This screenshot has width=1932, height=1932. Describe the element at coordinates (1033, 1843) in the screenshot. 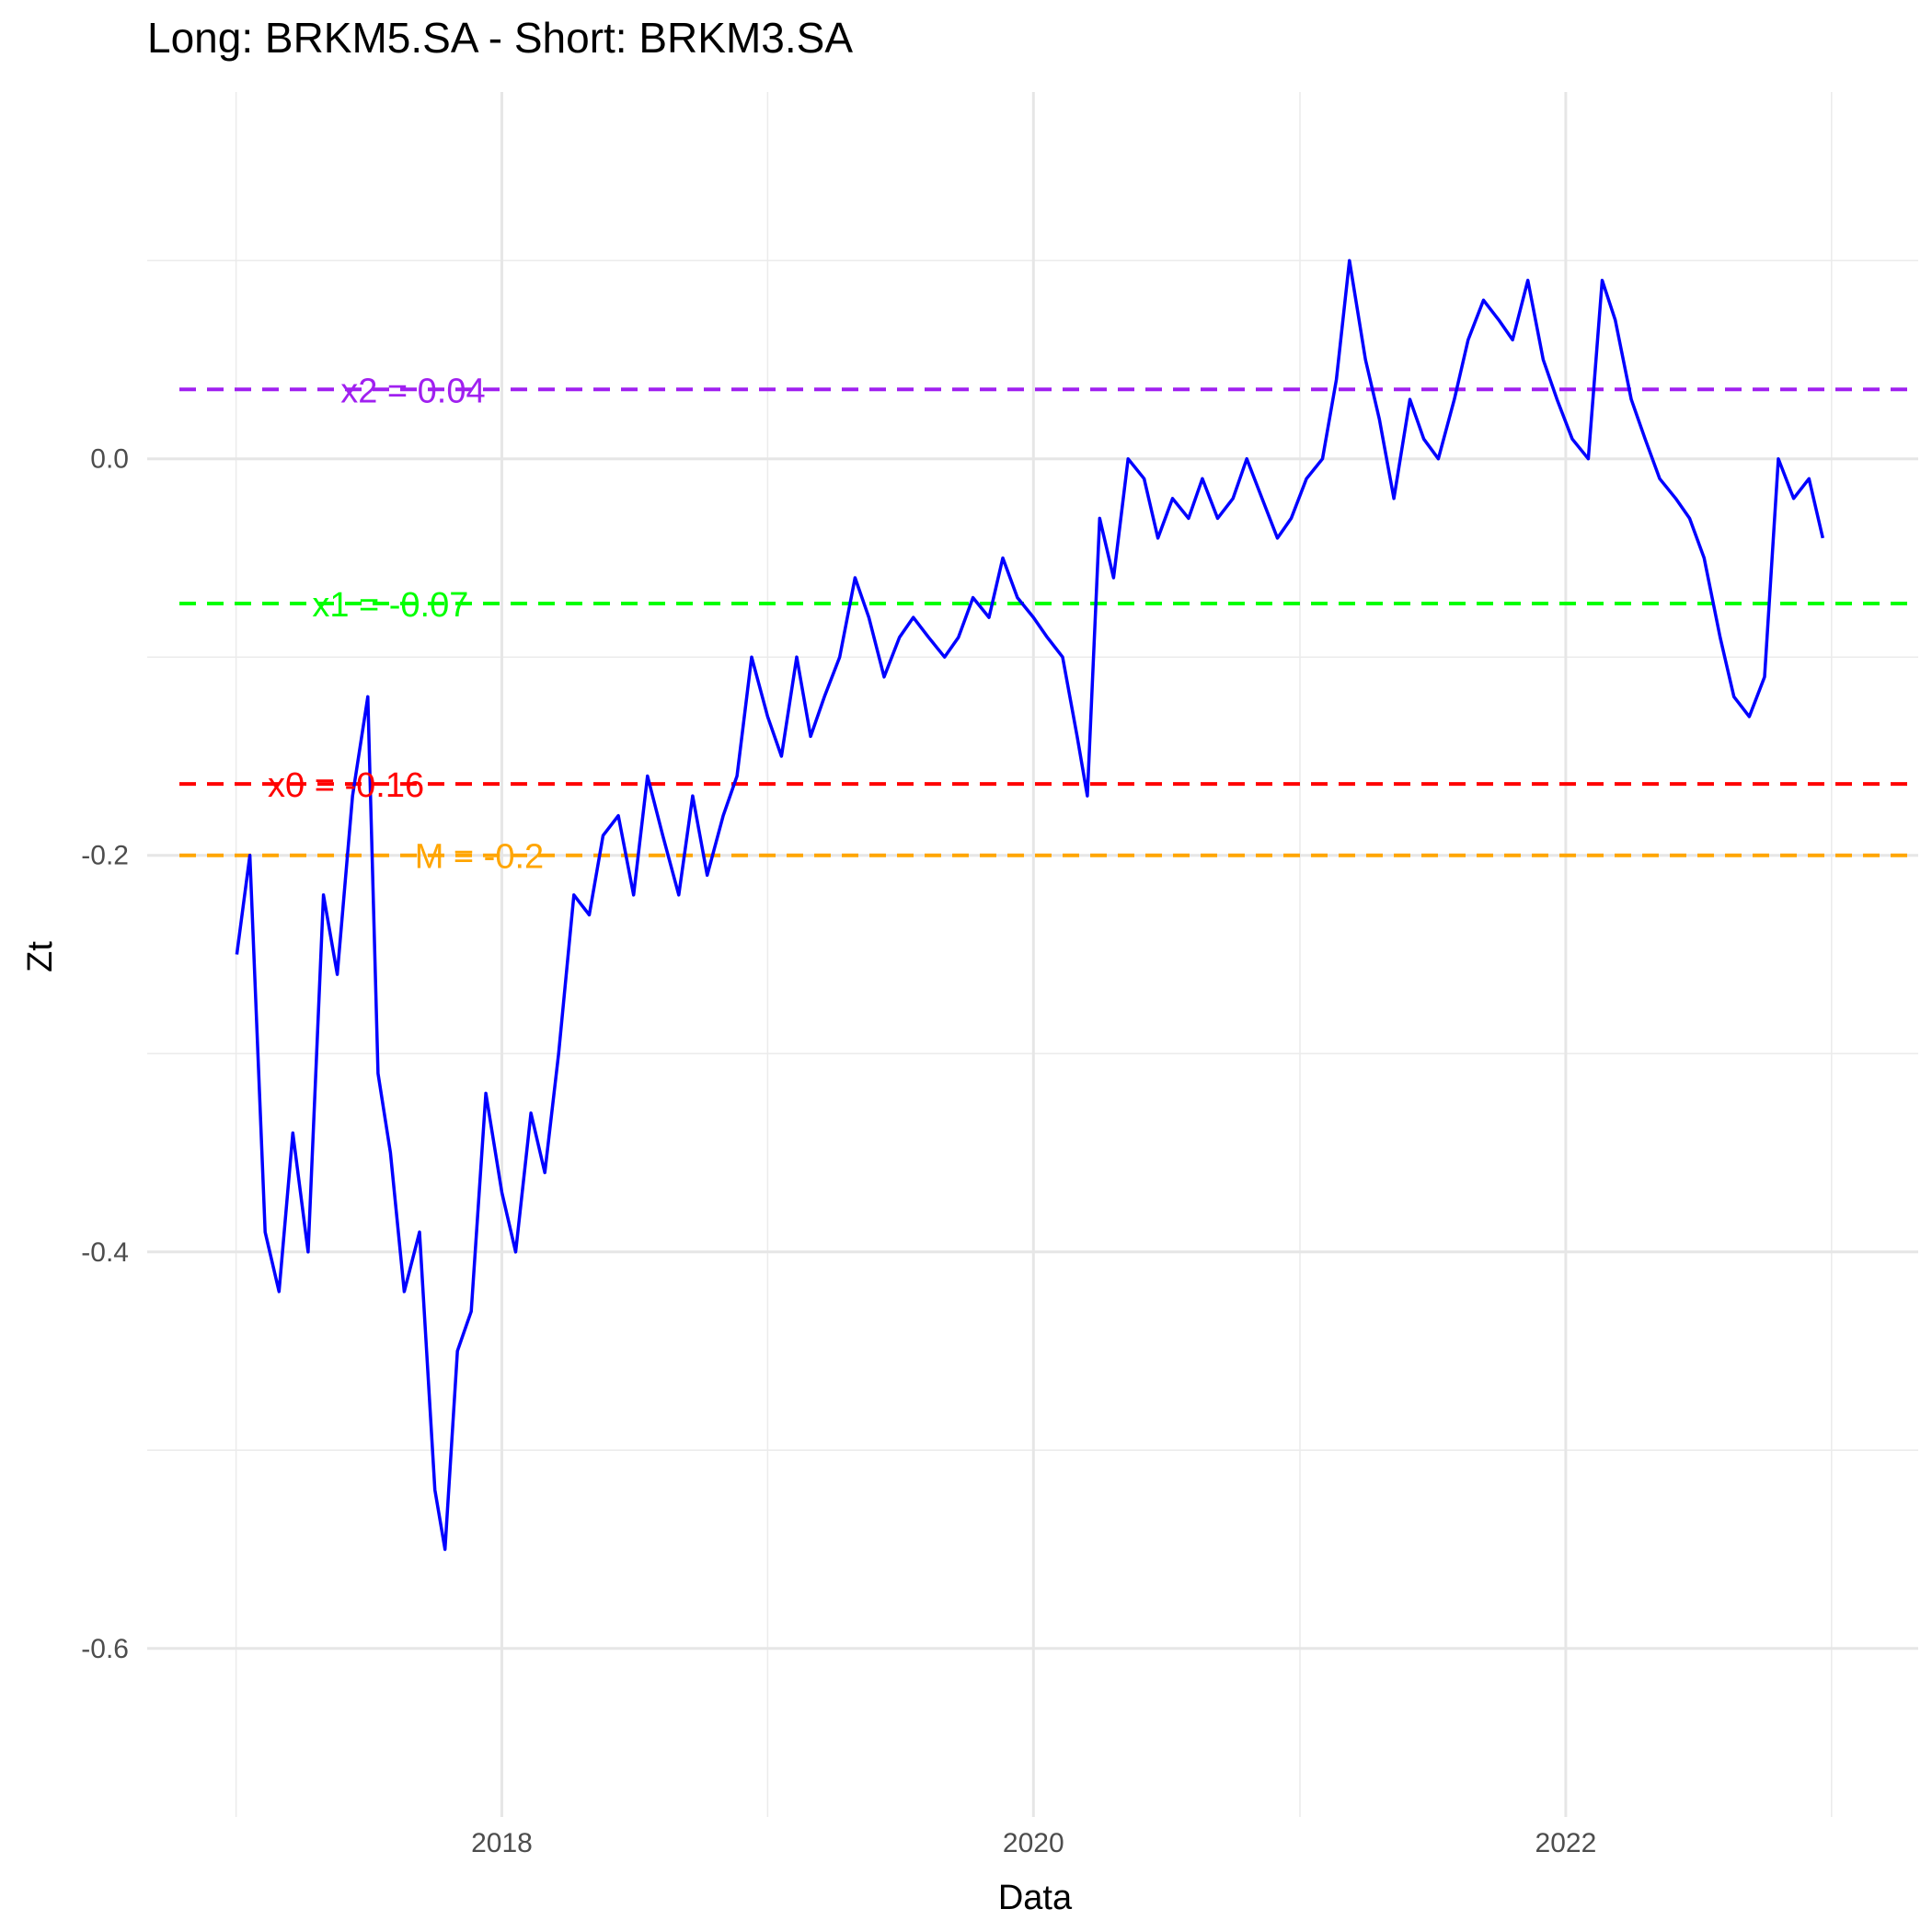

I see `x-tick-label: 2020` at that location.